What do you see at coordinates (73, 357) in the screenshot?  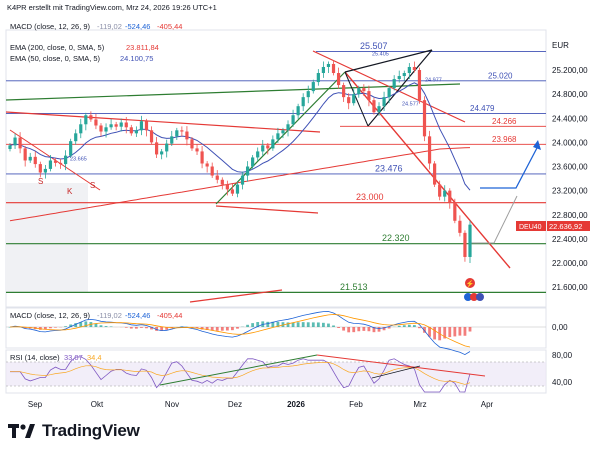 I see `rsi-pane-value: 33,07` at bounding box center [73, 357].